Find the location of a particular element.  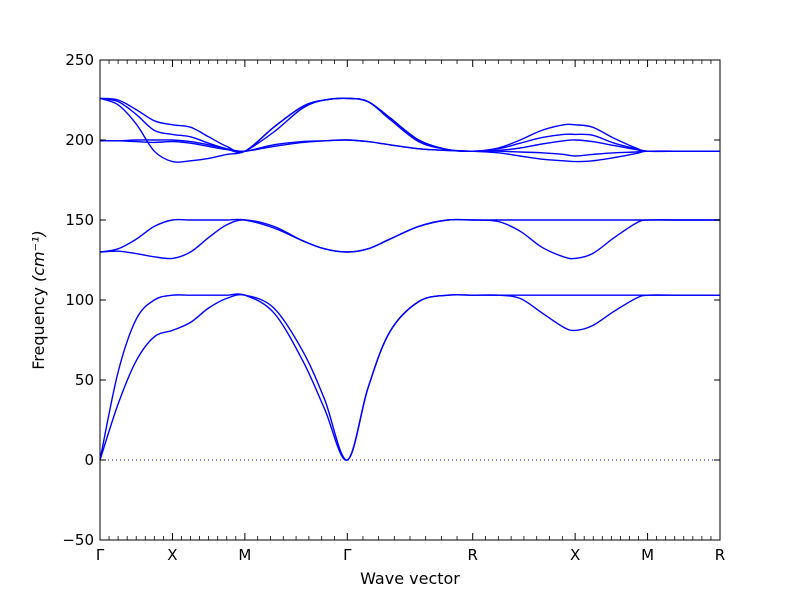

y-axis-title: Frequency (cm⁻¹) is located at coordinates (38, 299).